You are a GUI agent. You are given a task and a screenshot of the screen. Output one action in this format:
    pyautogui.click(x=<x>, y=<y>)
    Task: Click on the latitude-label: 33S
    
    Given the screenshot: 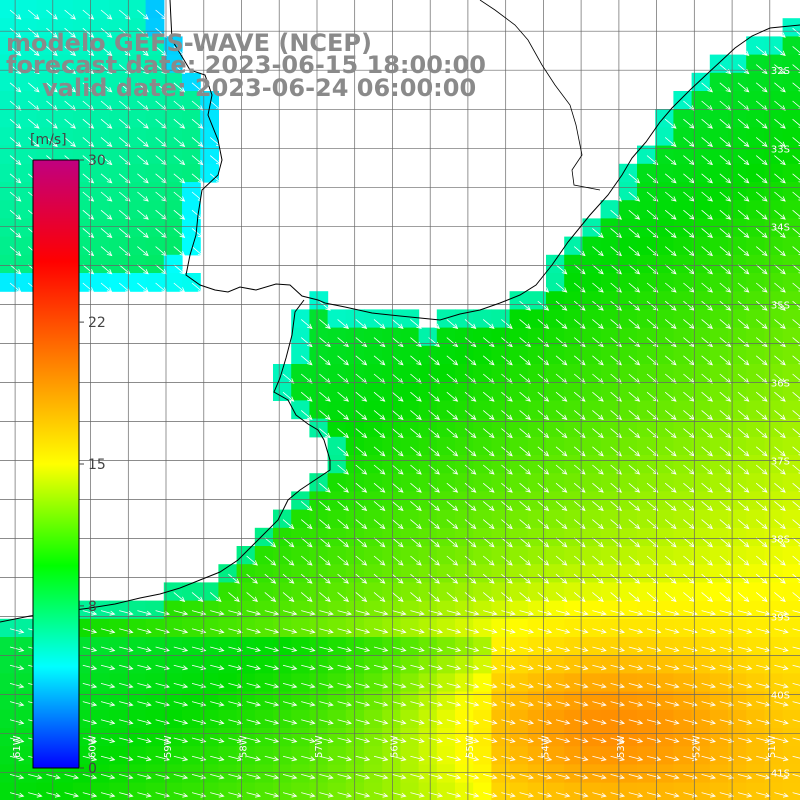 What is the action you would take?
    pyautogui.click(x=780, y=149)
    